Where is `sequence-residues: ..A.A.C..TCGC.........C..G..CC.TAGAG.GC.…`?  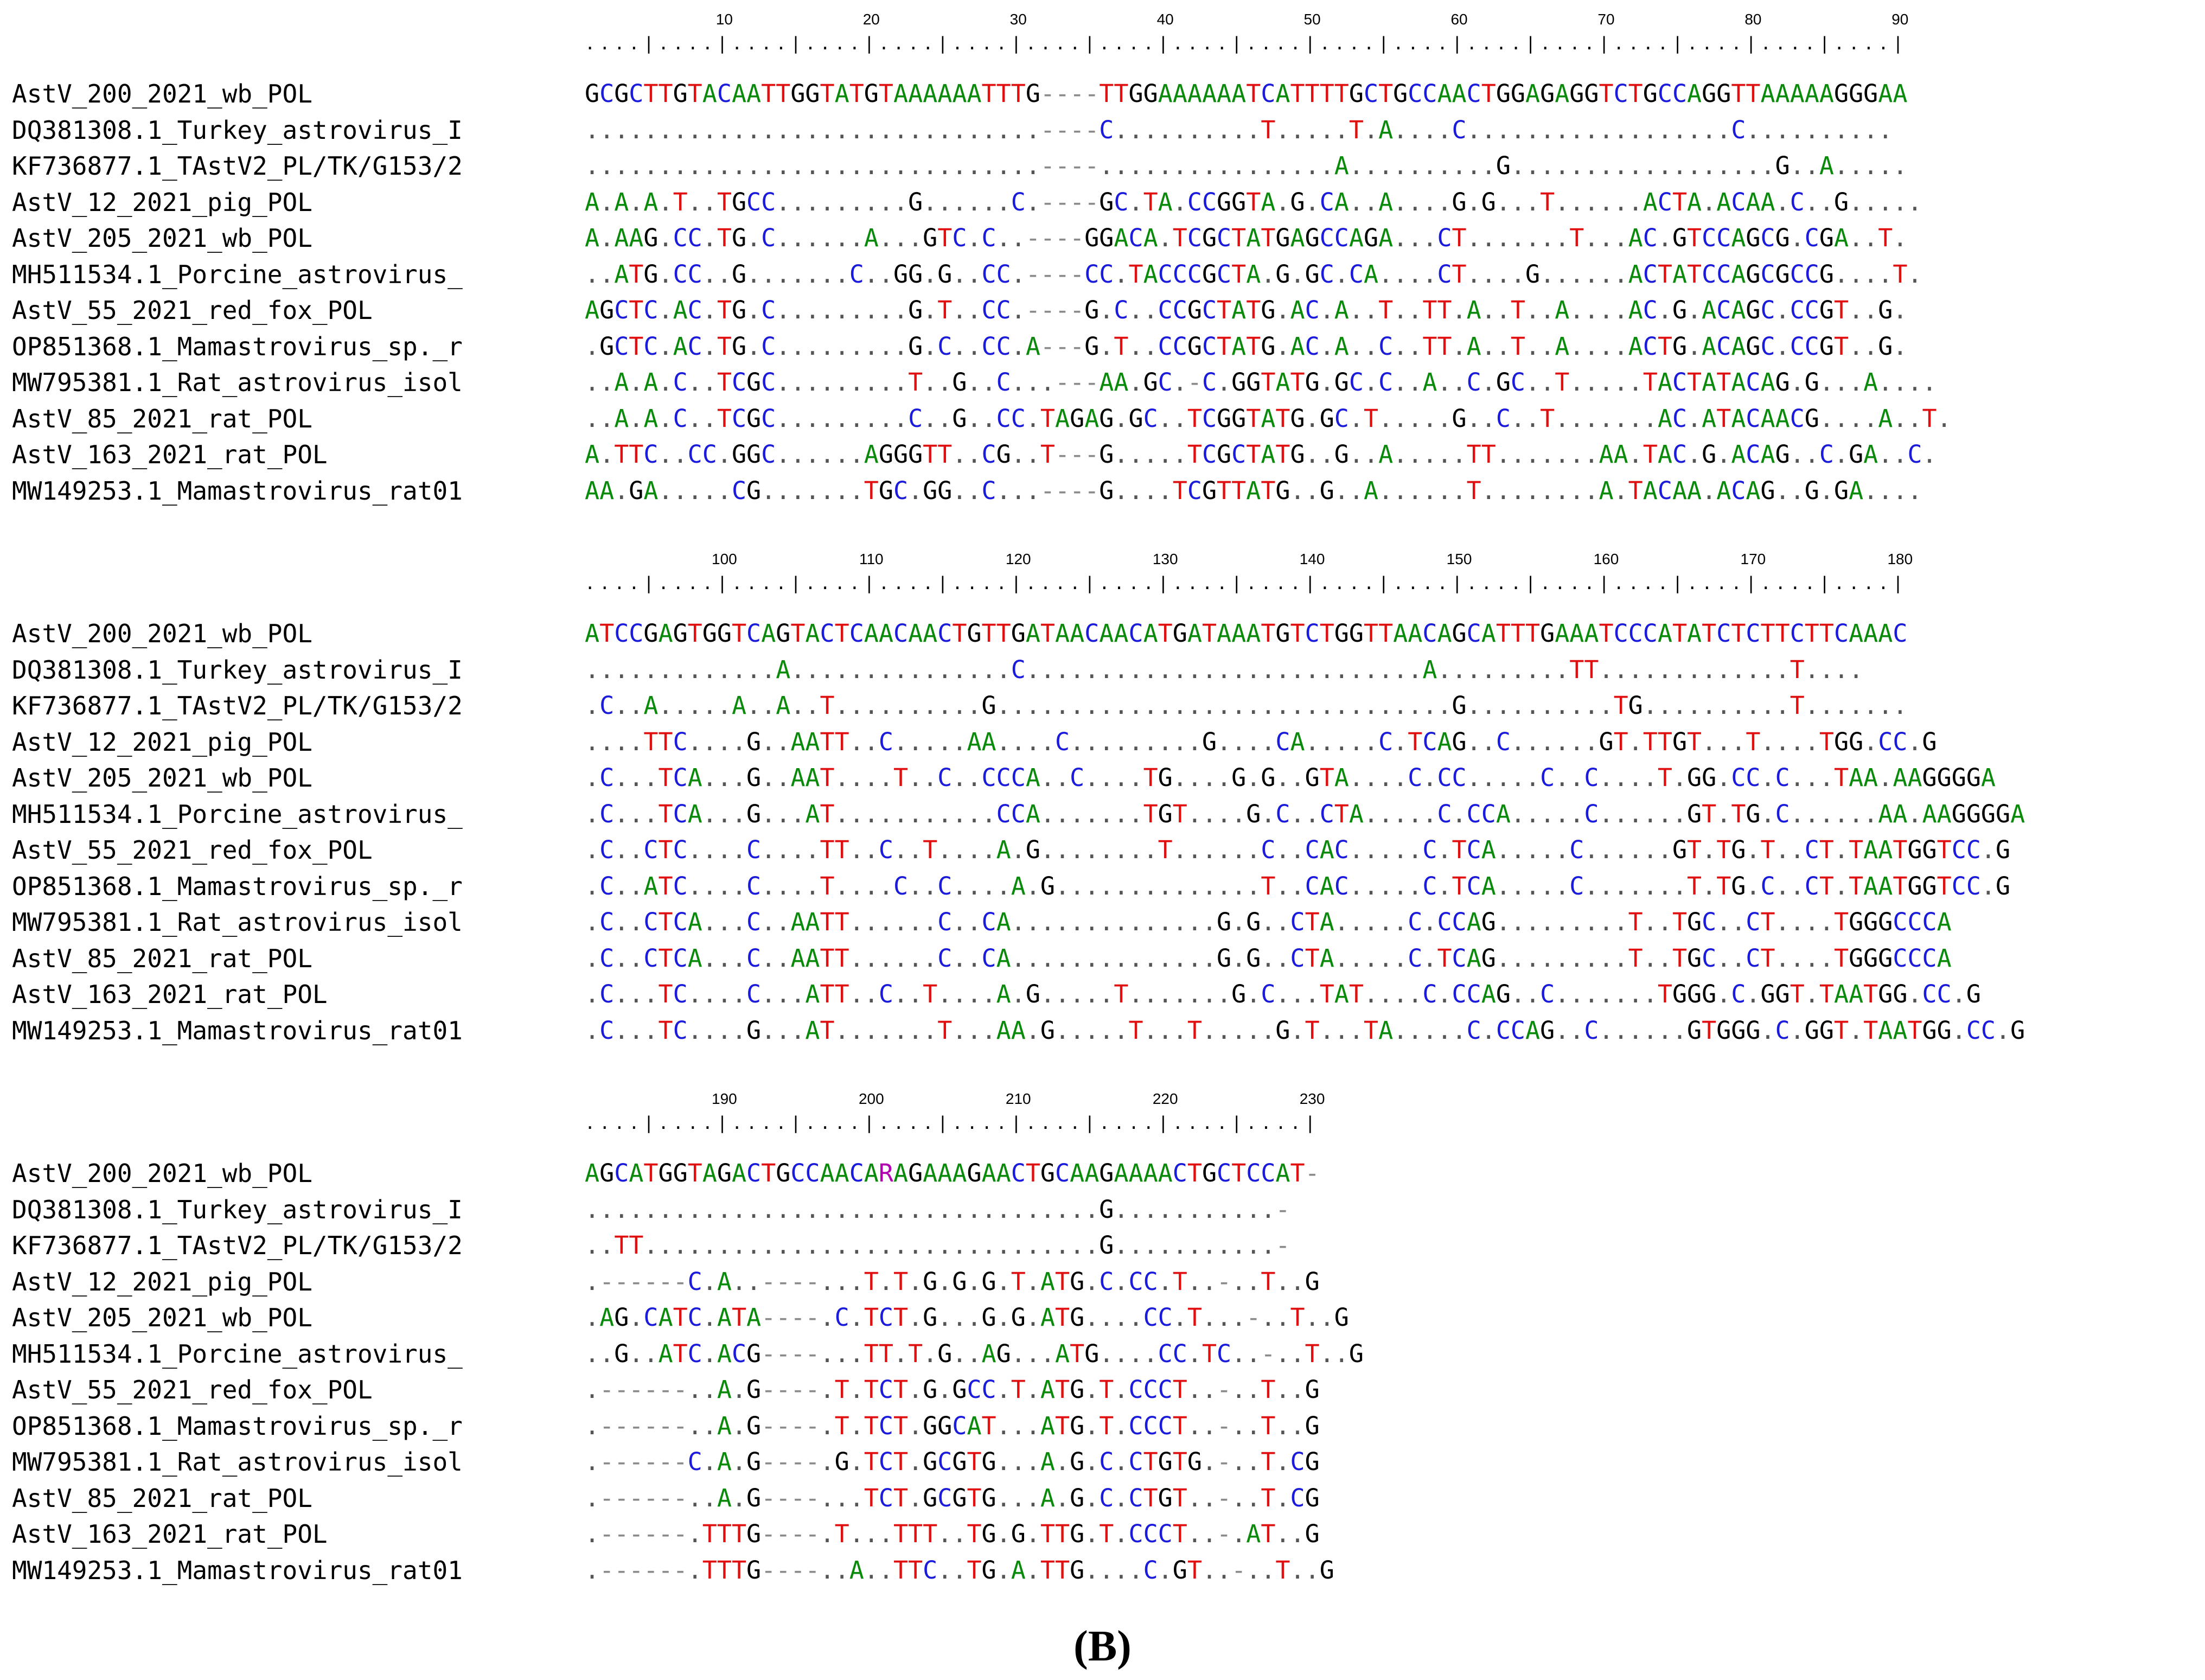 sequence-residues: ..A.A.C..TCGC.........C..G..CC.TAGAG.GC.… is located at coordinates (1268, 418).